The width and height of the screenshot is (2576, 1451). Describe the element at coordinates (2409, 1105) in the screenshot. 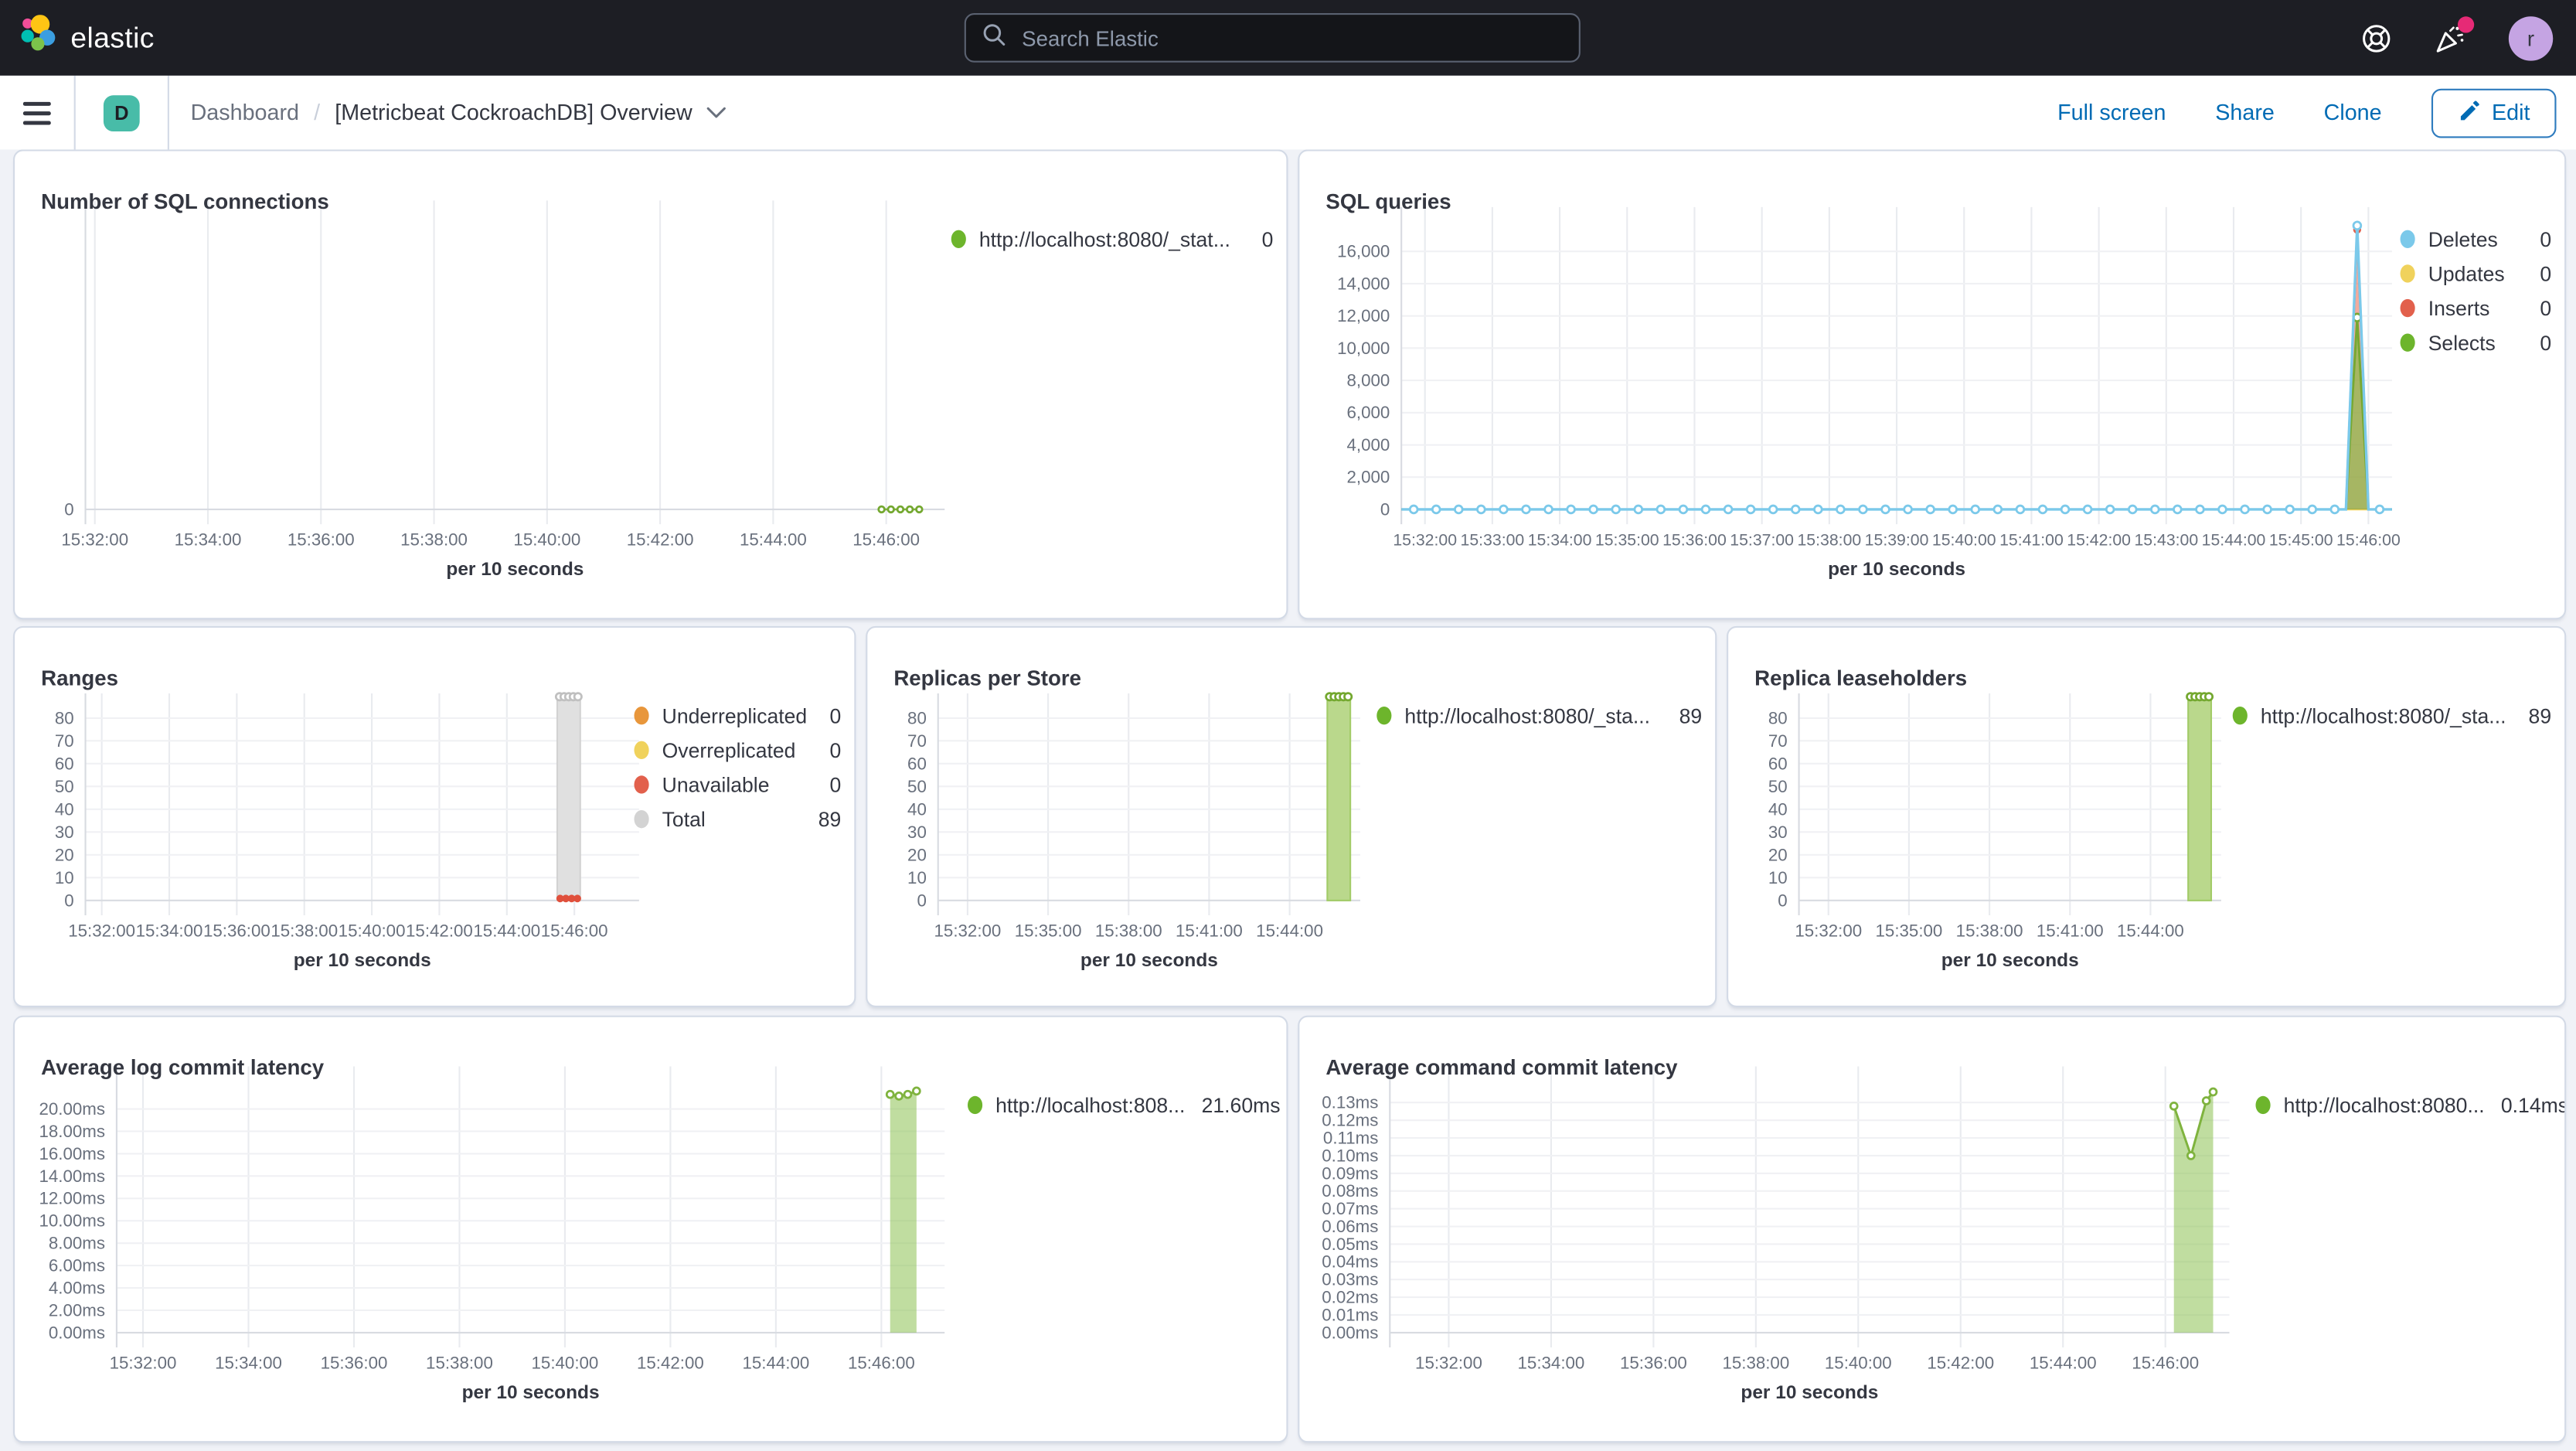

I see `legend-item: http://localhost:8080... 0.14ms` at that location.